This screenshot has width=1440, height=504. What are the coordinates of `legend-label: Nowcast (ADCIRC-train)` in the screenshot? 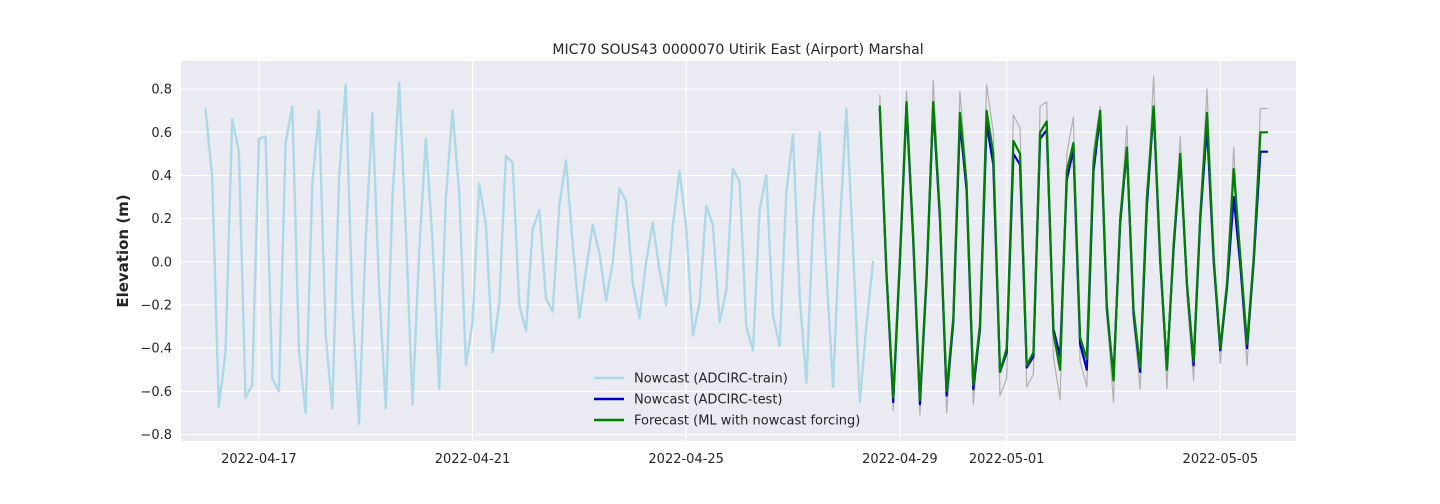 It's located at (711, 379).